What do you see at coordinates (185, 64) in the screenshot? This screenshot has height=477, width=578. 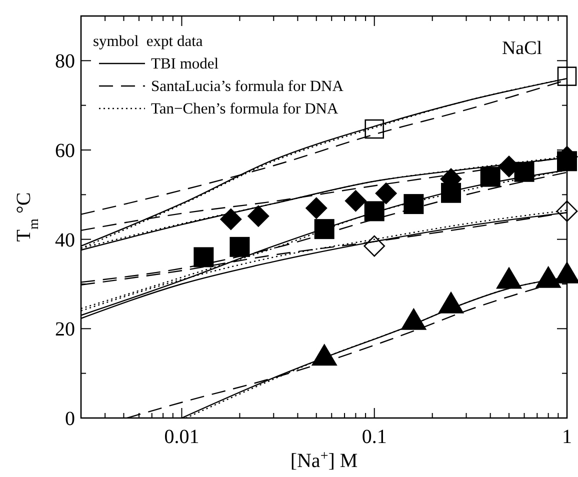 I see `legend-label: TBI model` at bounding box center [185, 64].